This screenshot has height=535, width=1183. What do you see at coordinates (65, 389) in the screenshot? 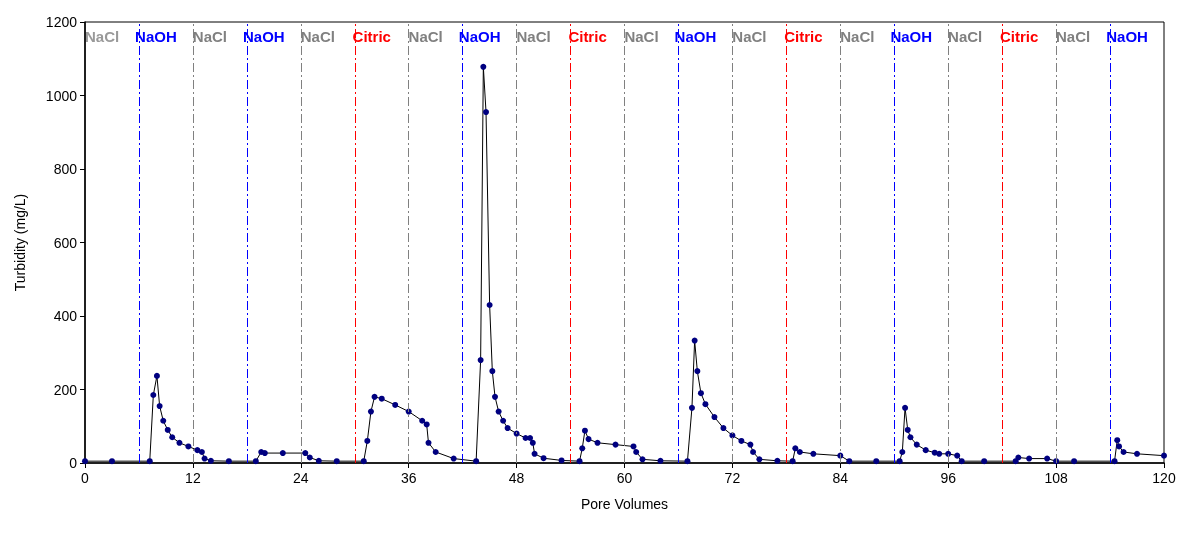
I see `y-tick-label: 200` at bounding box center [65, 389].